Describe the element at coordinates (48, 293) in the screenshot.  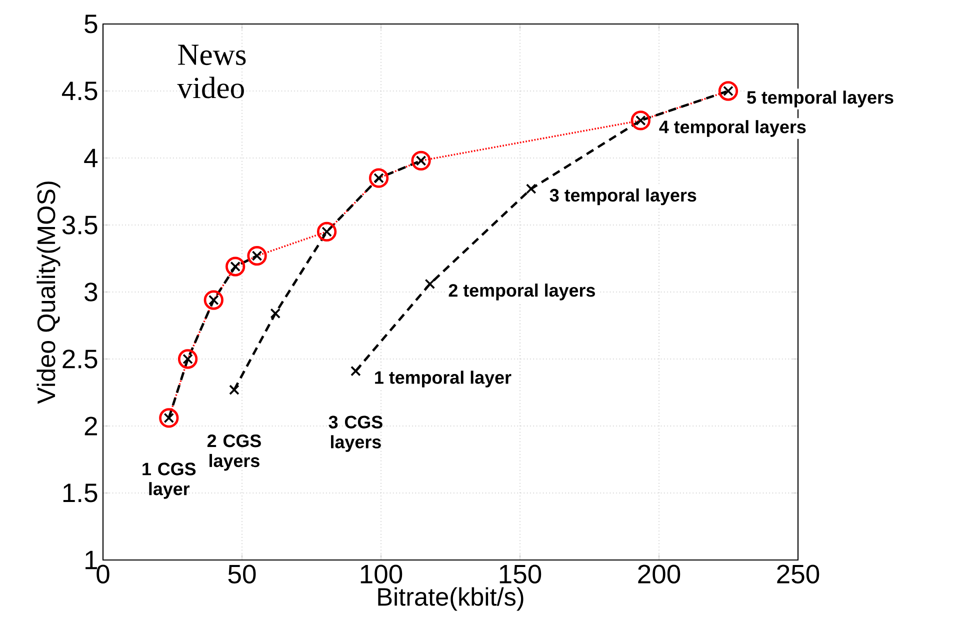
I see `y-axis-title: Video Quality(MOS)` at that location.